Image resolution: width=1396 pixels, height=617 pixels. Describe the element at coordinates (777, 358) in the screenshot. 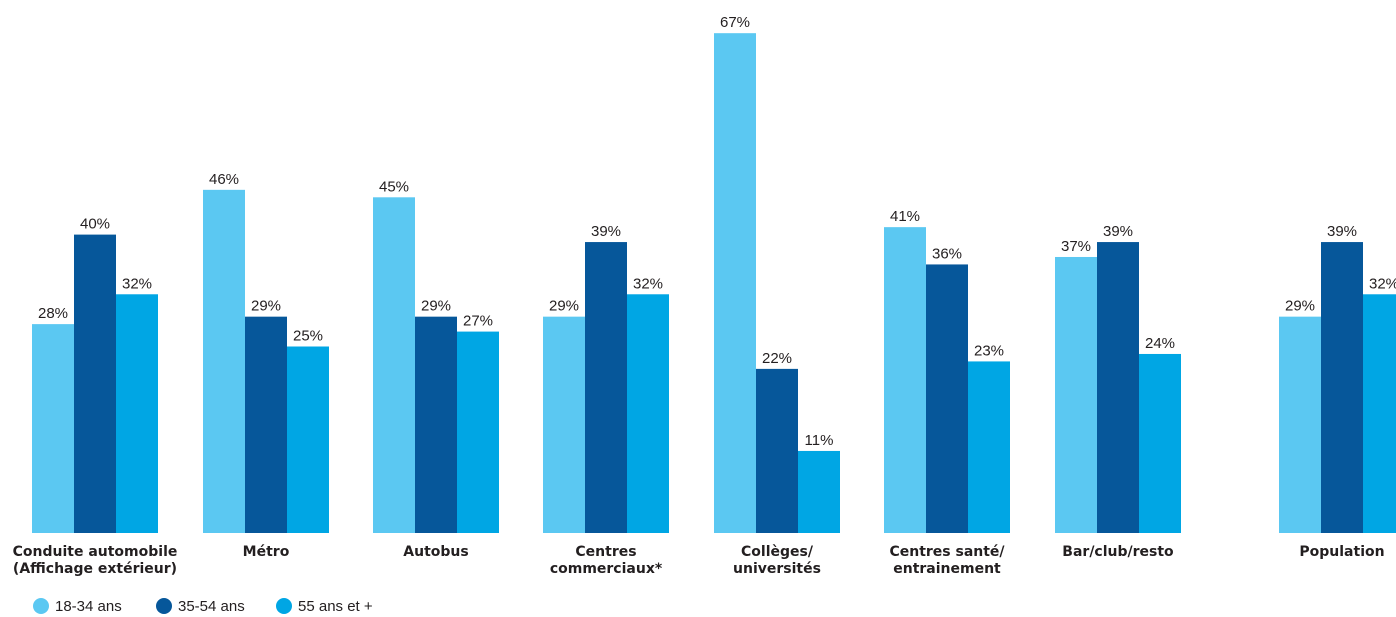

I see `value-label: 22%` at that location.